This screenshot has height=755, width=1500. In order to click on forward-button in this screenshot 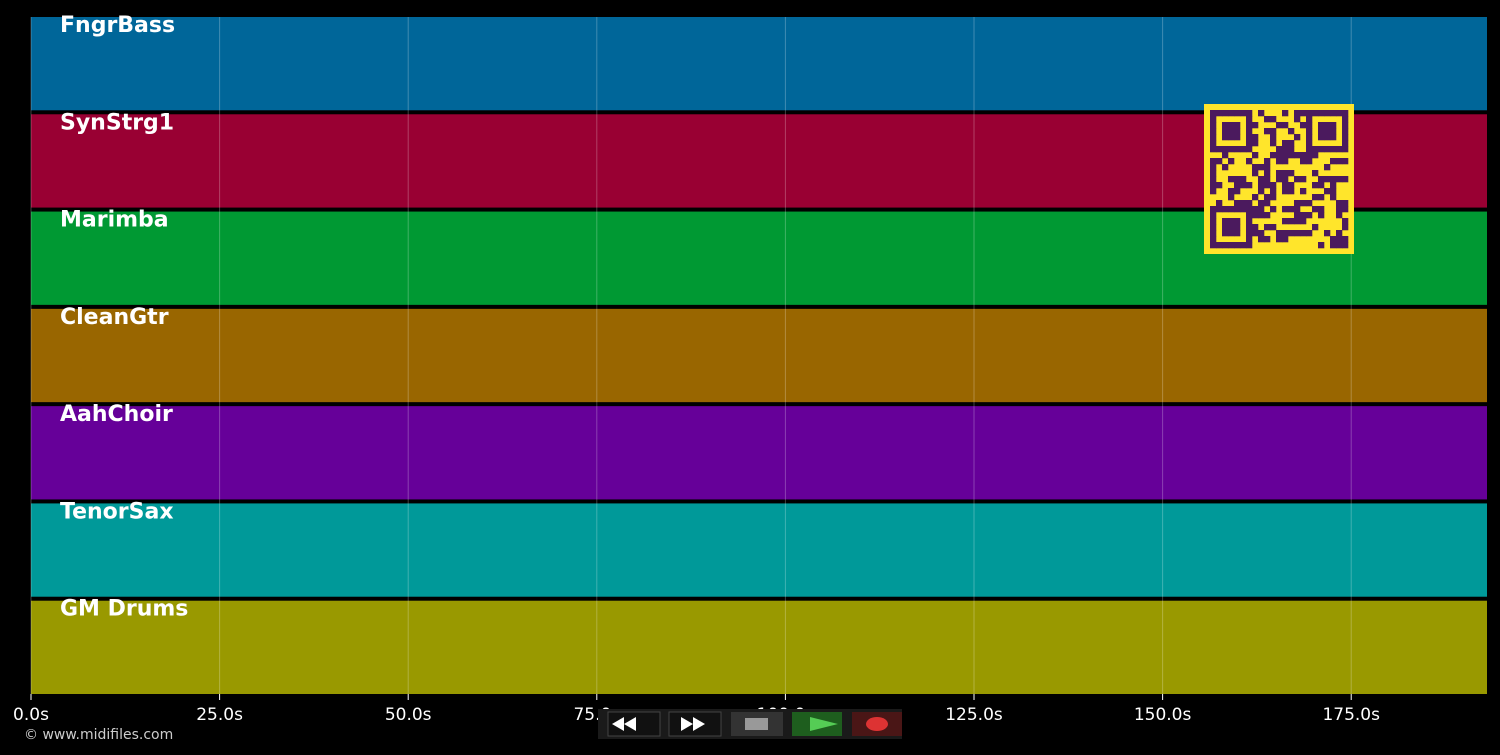, I will do `click(695, 724)`.